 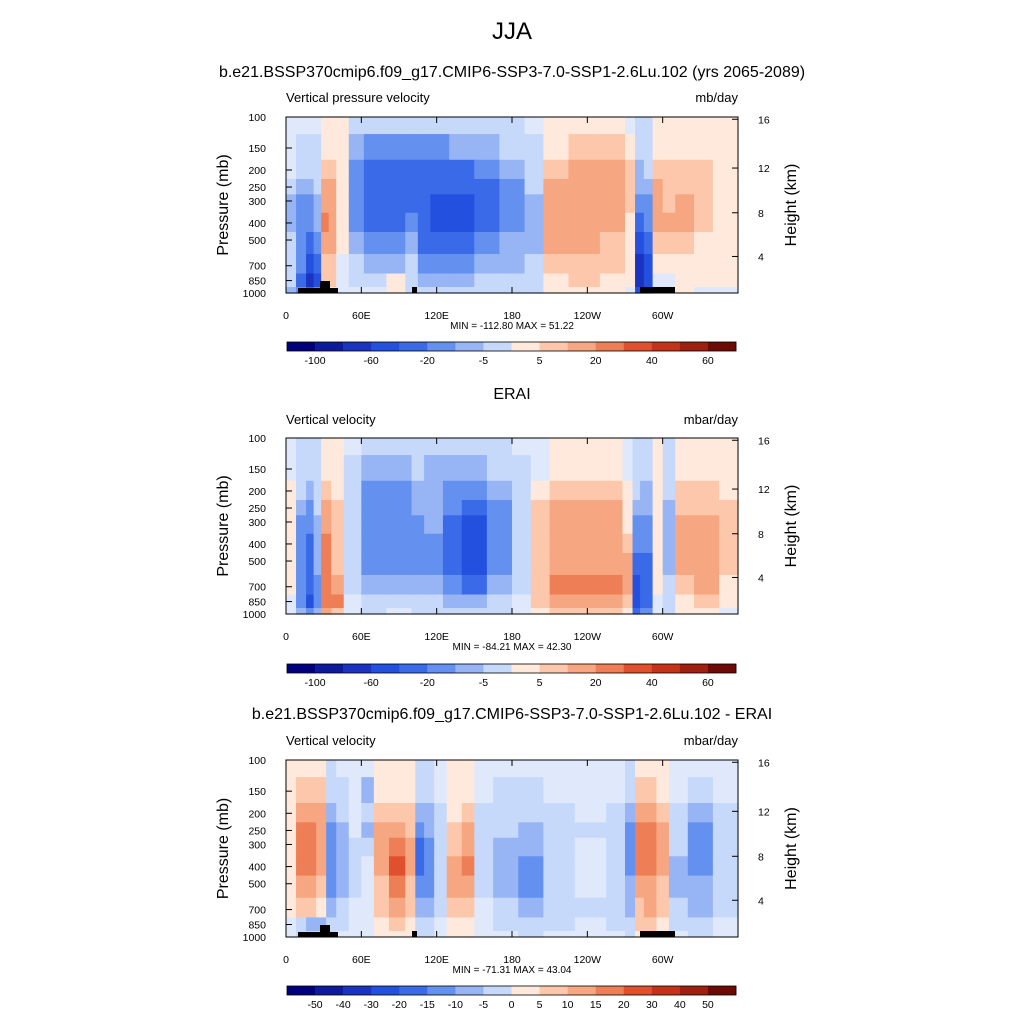 I want to click on y2-axis-label: Height (km), so click(x=791, y=848).